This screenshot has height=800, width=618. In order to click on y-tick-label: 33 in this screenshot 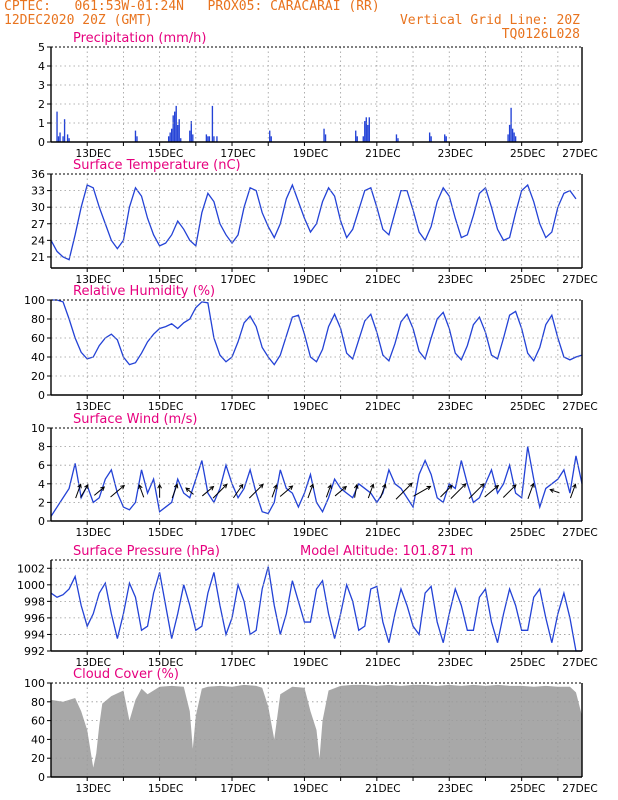, I will do `click(38, 191)`.